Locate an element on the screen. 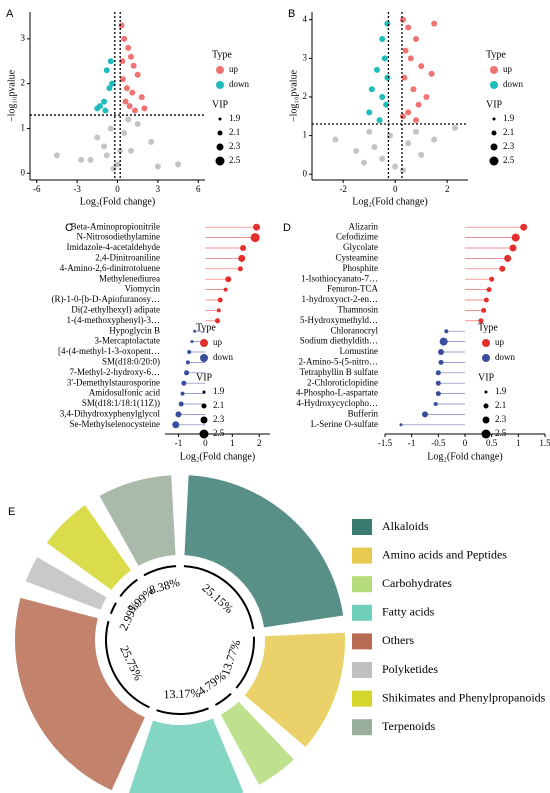  x-tick-label: -3 is located at coordinates (77, 189).